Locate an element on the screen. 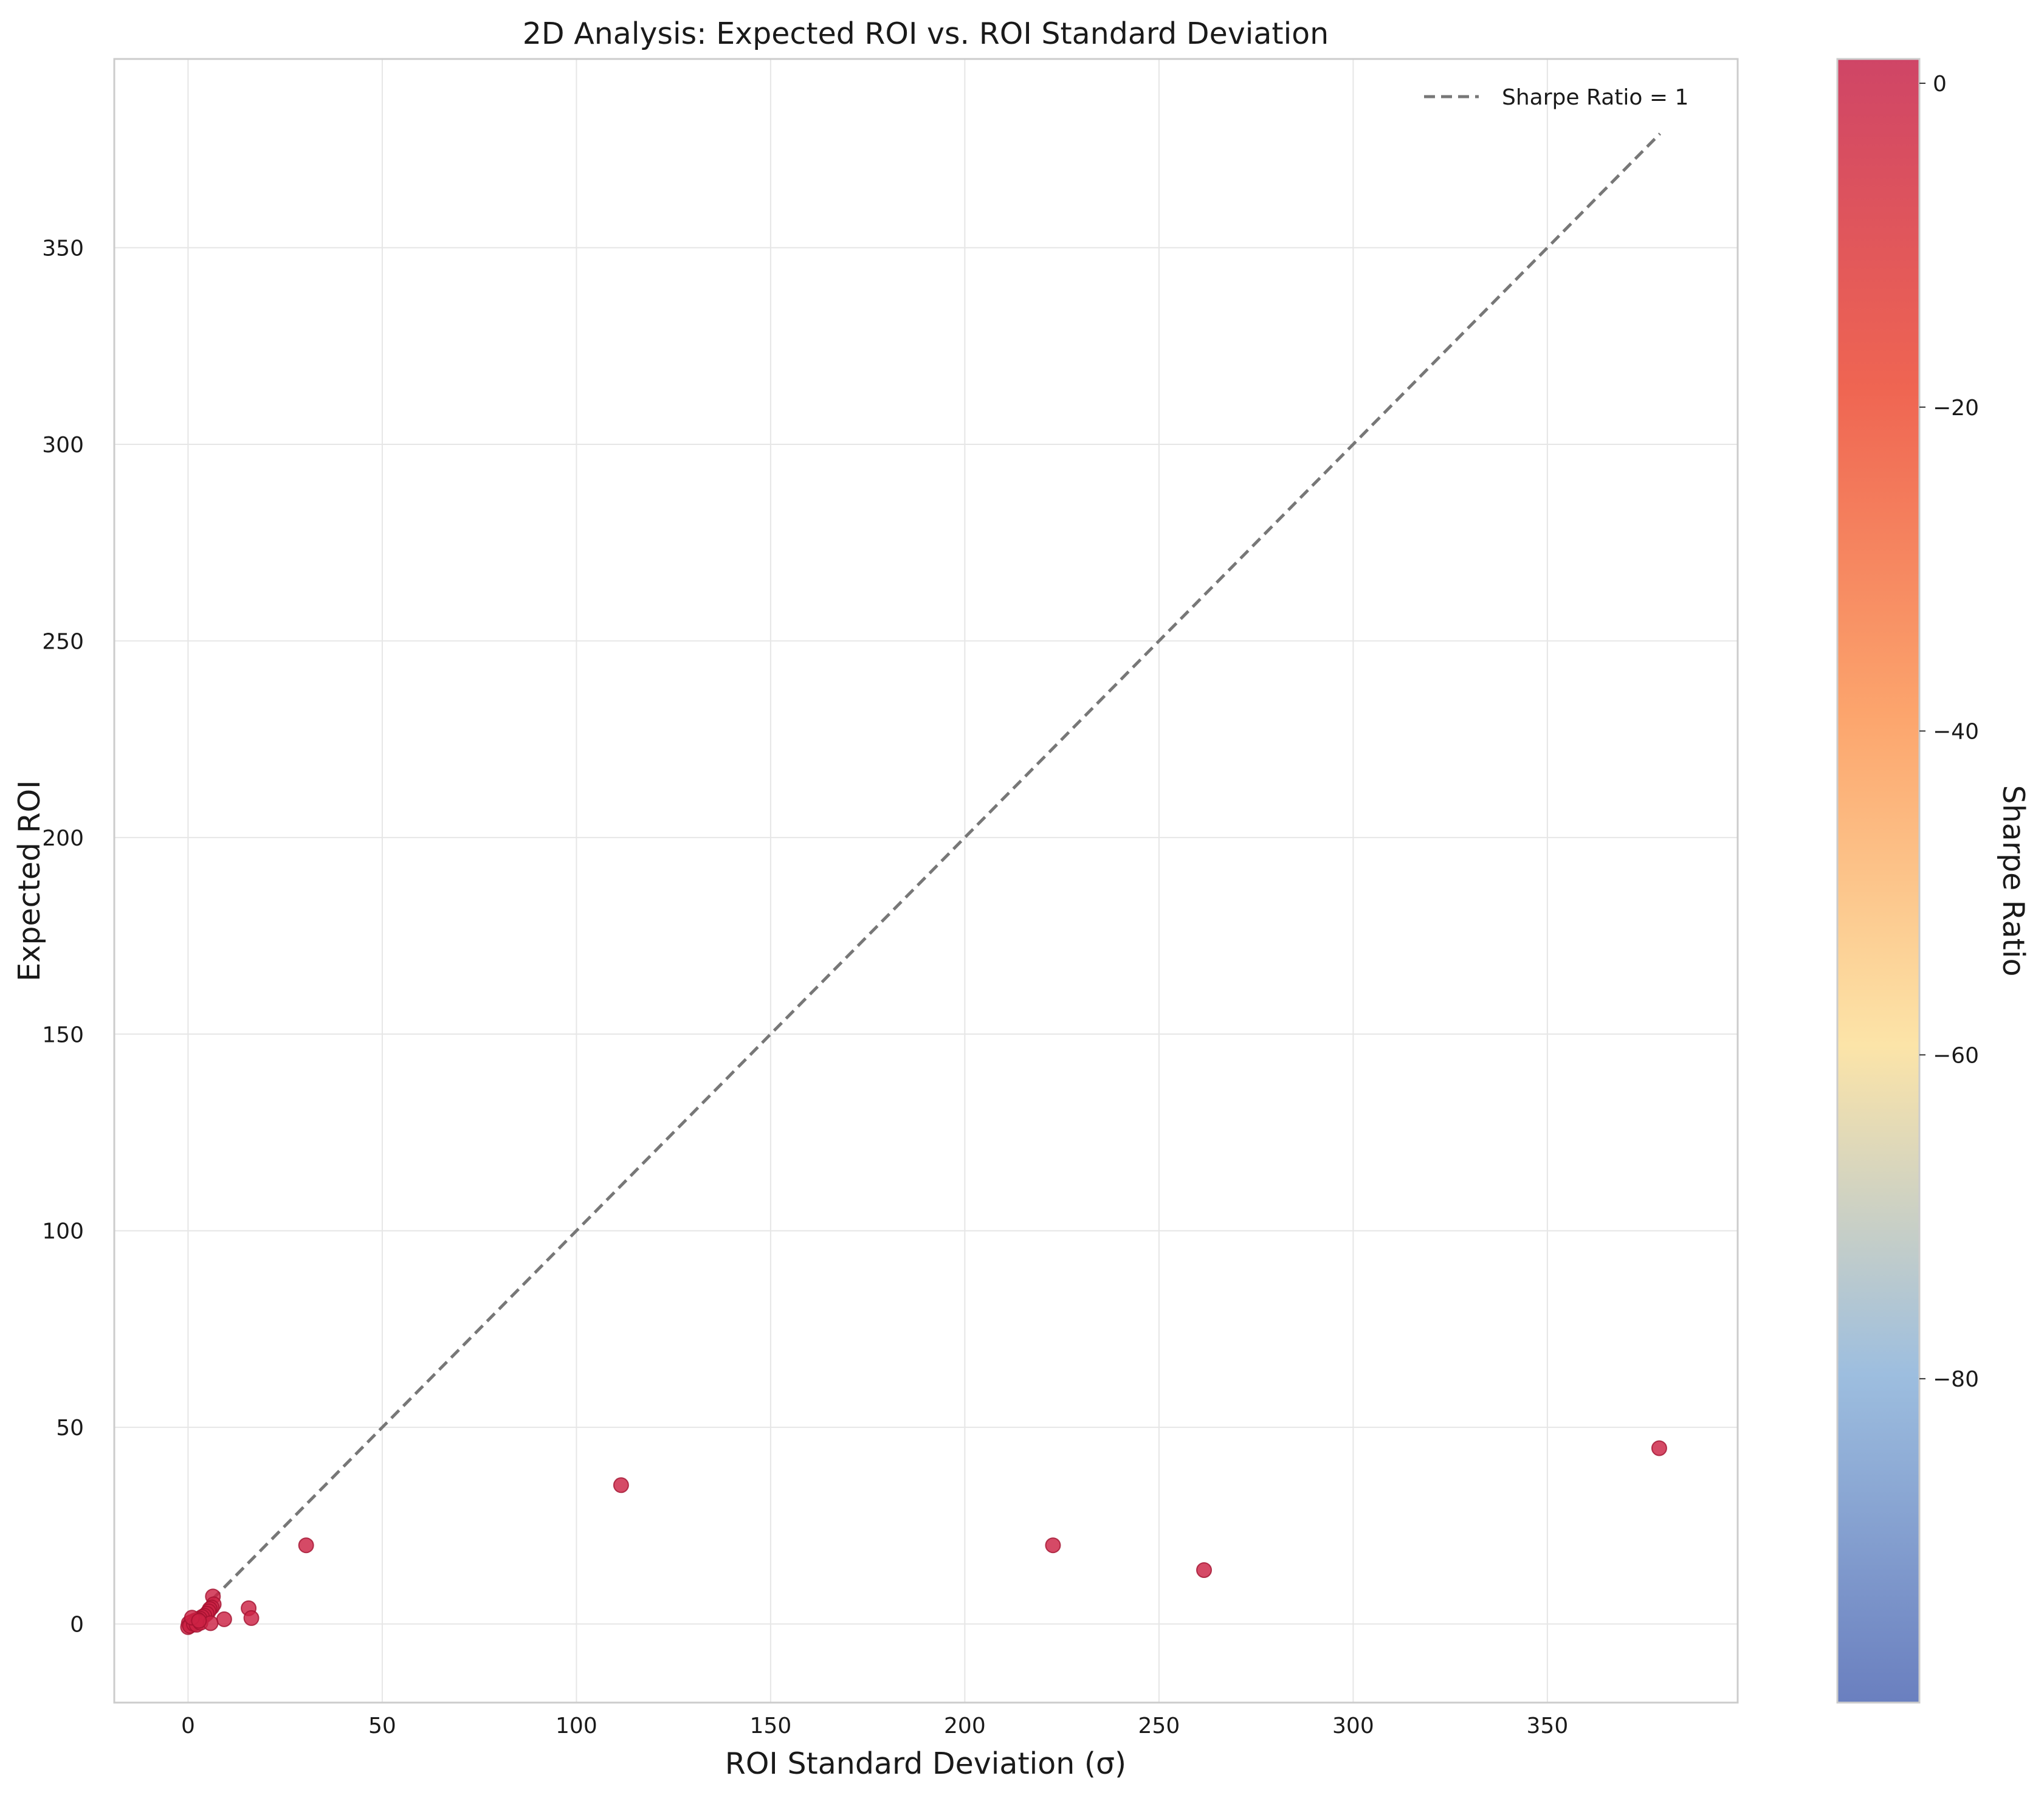  legend: Sharpe Ratio = 1 is located at coordinates (1556, 97).